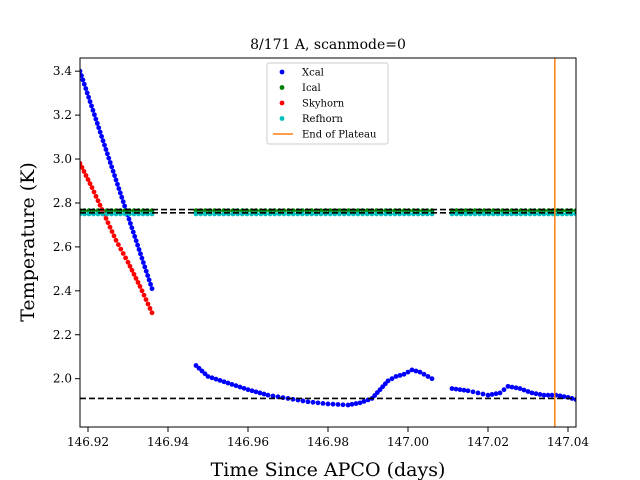  What do you see at coordinates (313, 73) in the screenshot?
I see `legend-label-xcal: Xcal` at bounding box center [313, 73].